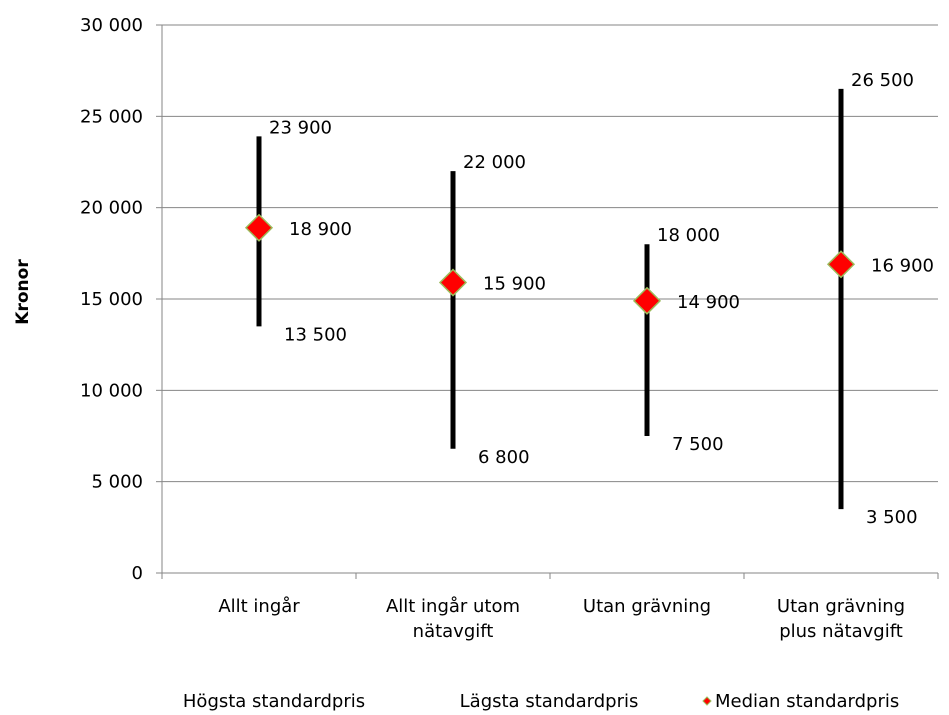  I want to click on y-tick-labels: 0 5 000 10 000 15 000 20 000 25 000 30 000, so click(111, 299).